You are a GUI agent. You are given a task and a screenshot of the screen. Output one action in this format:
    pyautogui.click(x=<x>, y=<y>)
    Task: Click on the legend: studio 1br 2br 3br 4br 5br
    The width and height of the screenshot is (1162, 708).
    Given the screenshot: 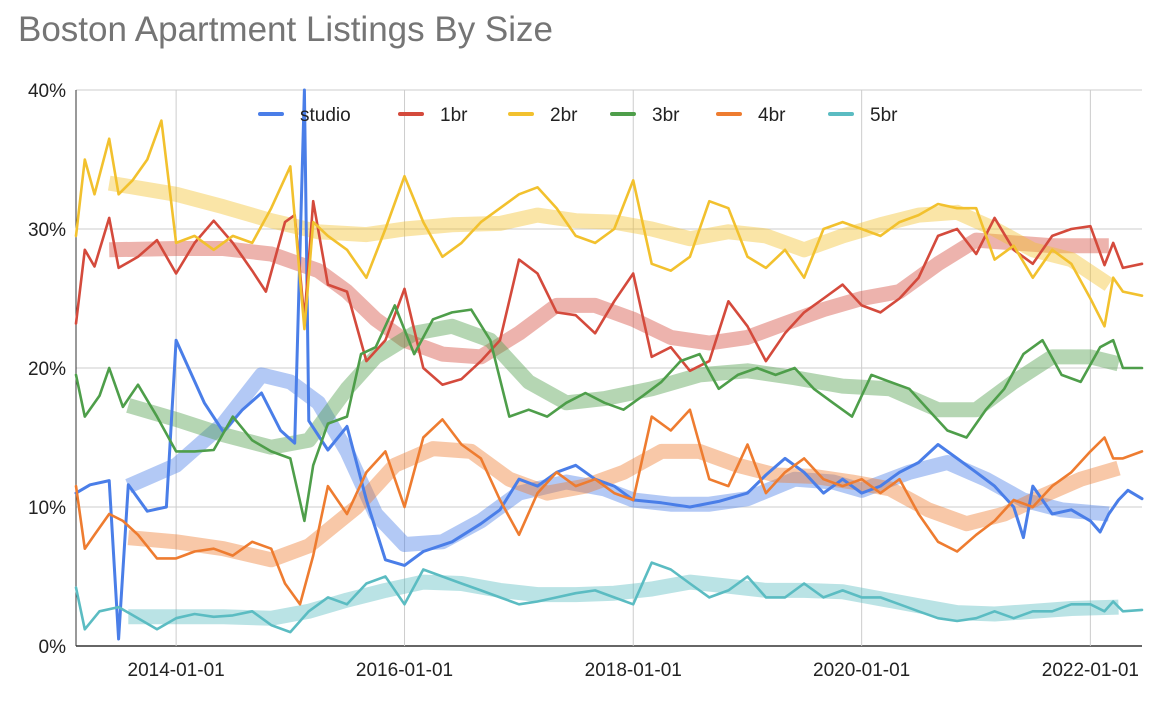 What is the action you would take?
    pyautogui.click(x=578, y=115)
    